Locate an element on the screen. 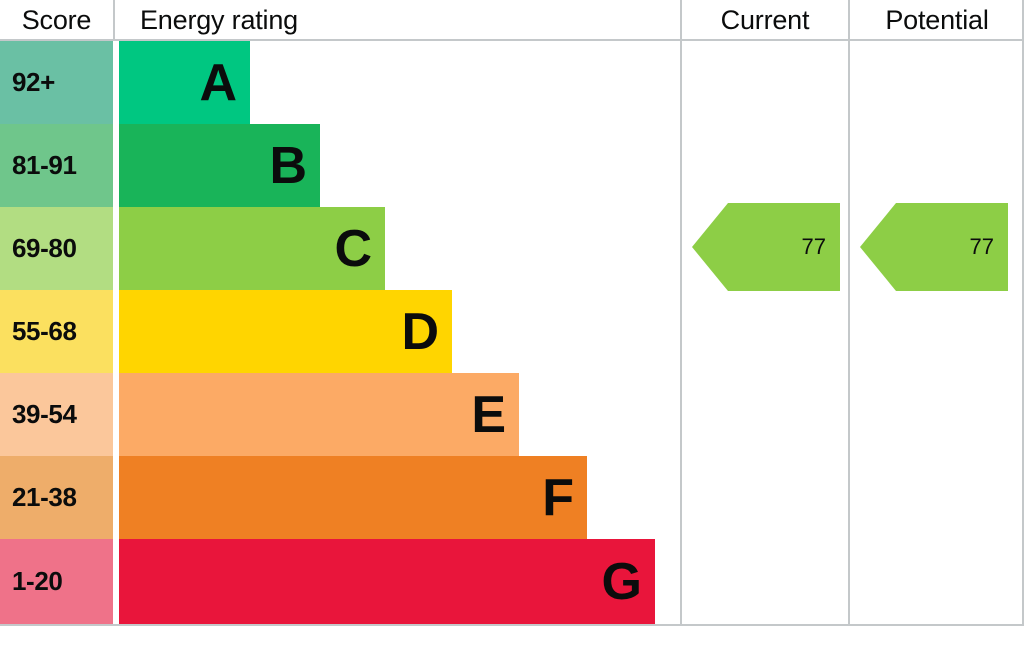 Image resolution: width=1024 pixels, height=666 pixels. band-row-e: 39-54 E is located at coordinates (512, 414).